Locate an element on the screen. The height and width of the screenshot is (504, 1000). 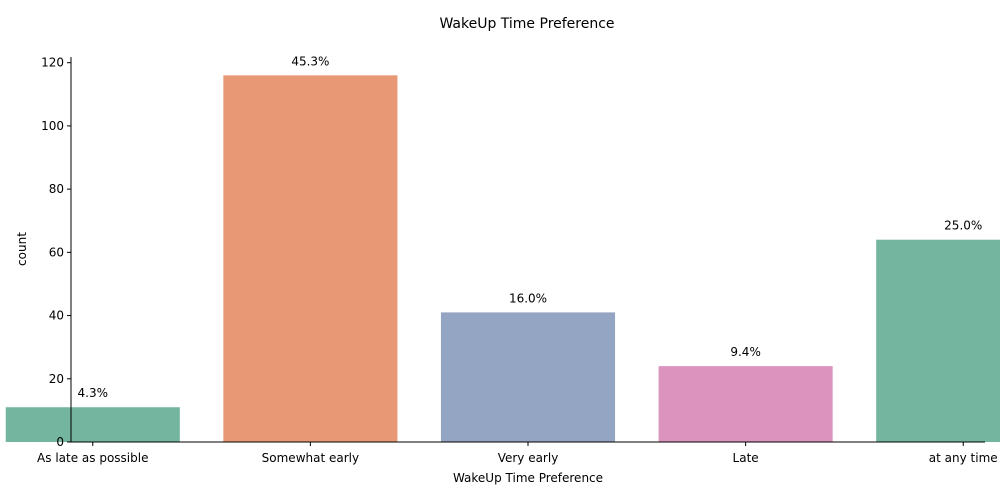
x-tick-label: Late is located at coordinates (746, 458).